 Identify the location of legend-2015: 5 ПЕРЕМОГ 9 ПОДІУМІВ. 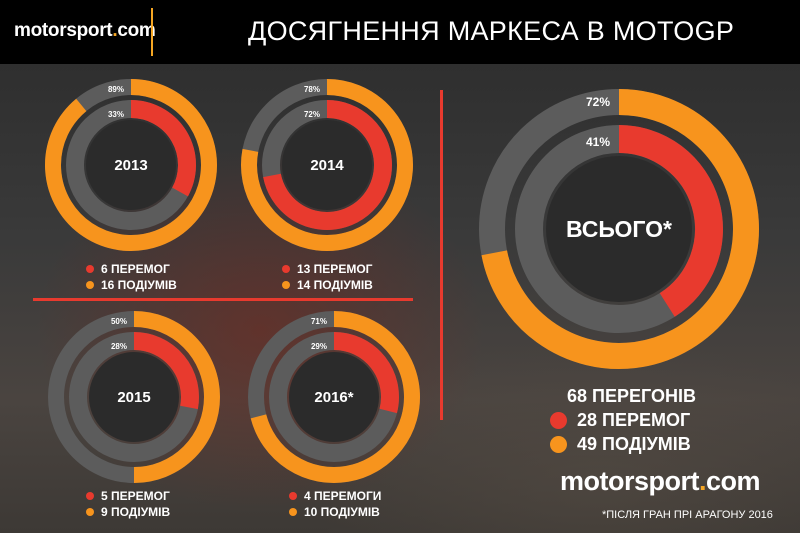
(128, 504).